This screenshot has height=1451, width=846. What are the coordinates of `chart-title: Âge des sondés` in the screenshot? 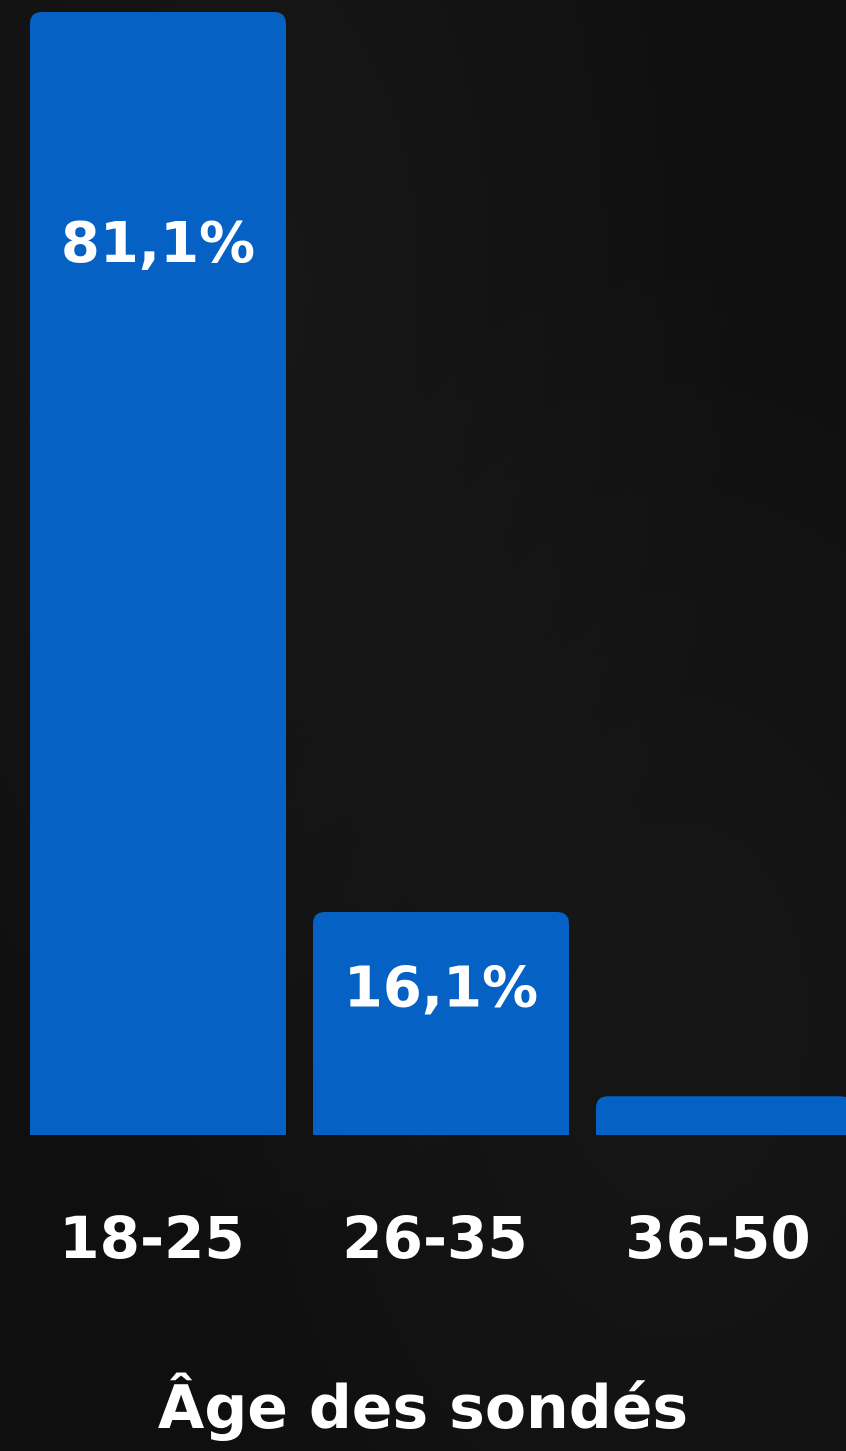 It's located at (423, 1408).